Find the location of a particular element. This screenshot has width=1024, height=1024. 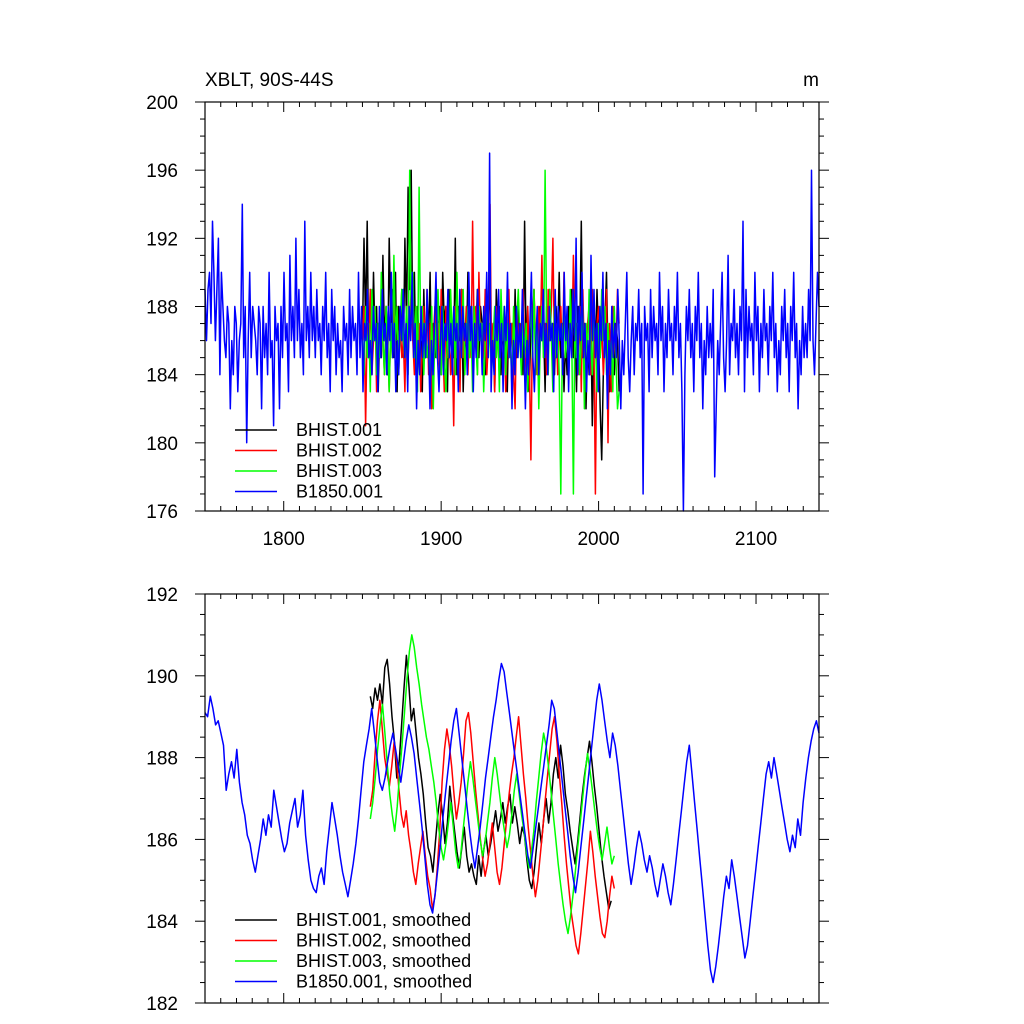

legend-label: B1850.001 is located at coordinates (339, 492).